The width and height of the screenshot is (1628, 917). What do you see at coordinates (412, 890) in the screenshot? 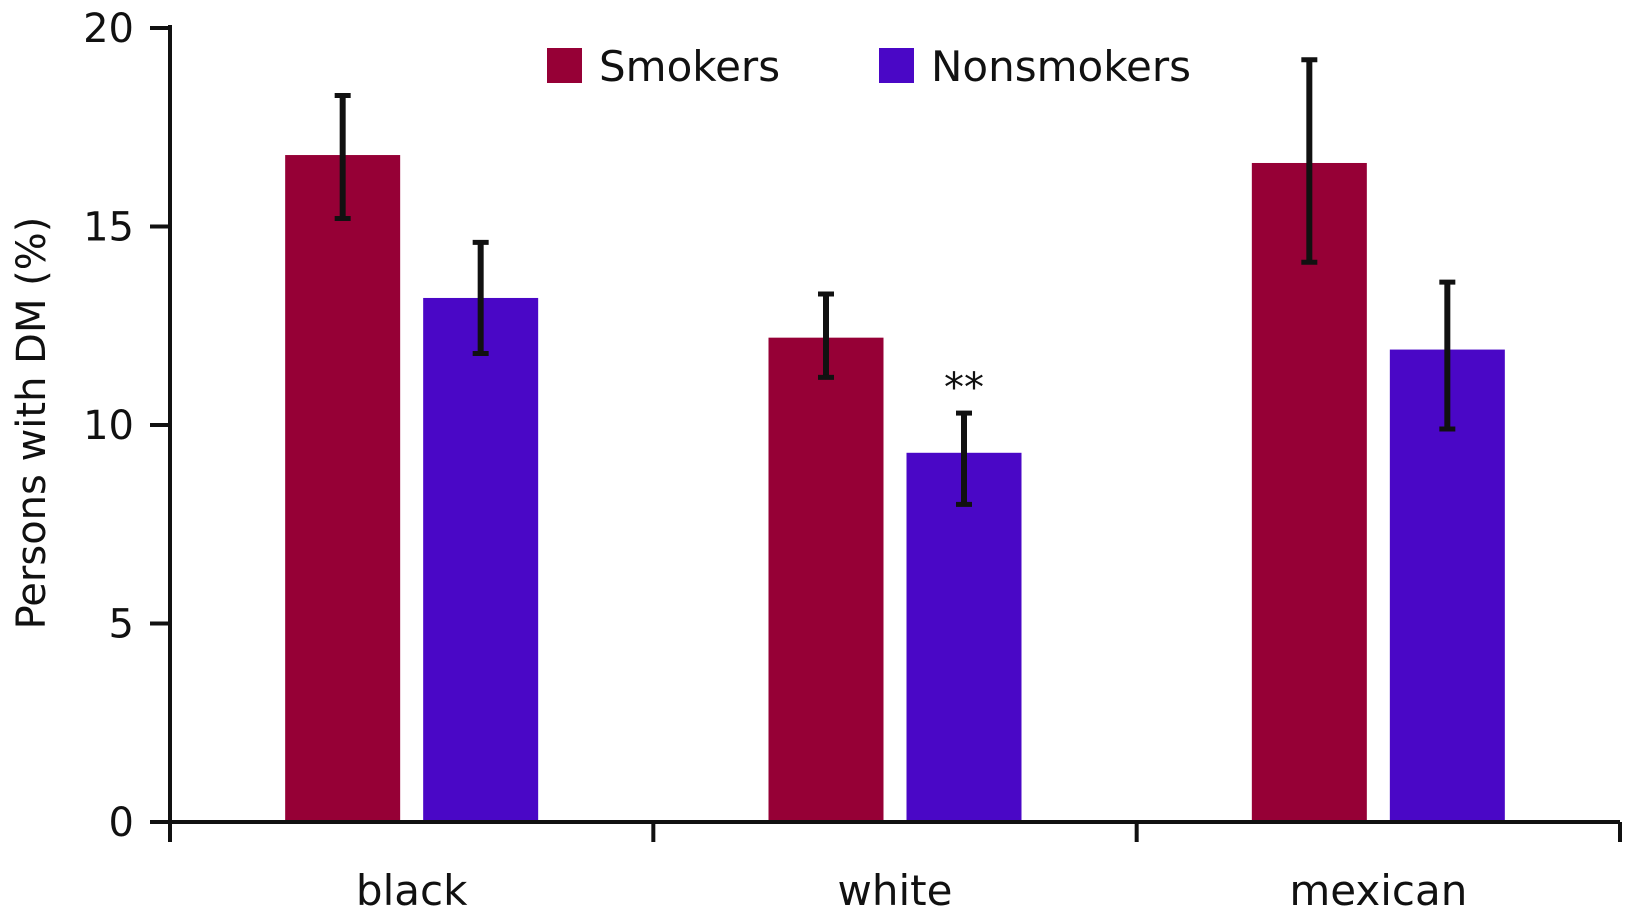
I see `x-tick-label-black: black` at bounding box center [412, 890].